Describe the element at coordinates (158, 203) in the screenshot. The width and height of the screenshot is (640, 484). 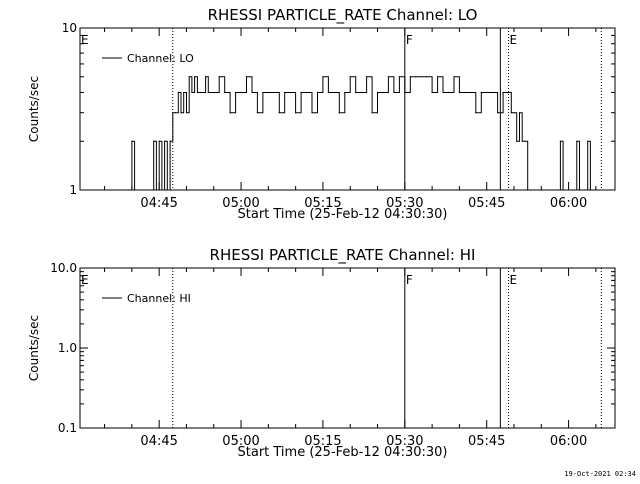
I see `x-tick-label: 04:45` at that location.